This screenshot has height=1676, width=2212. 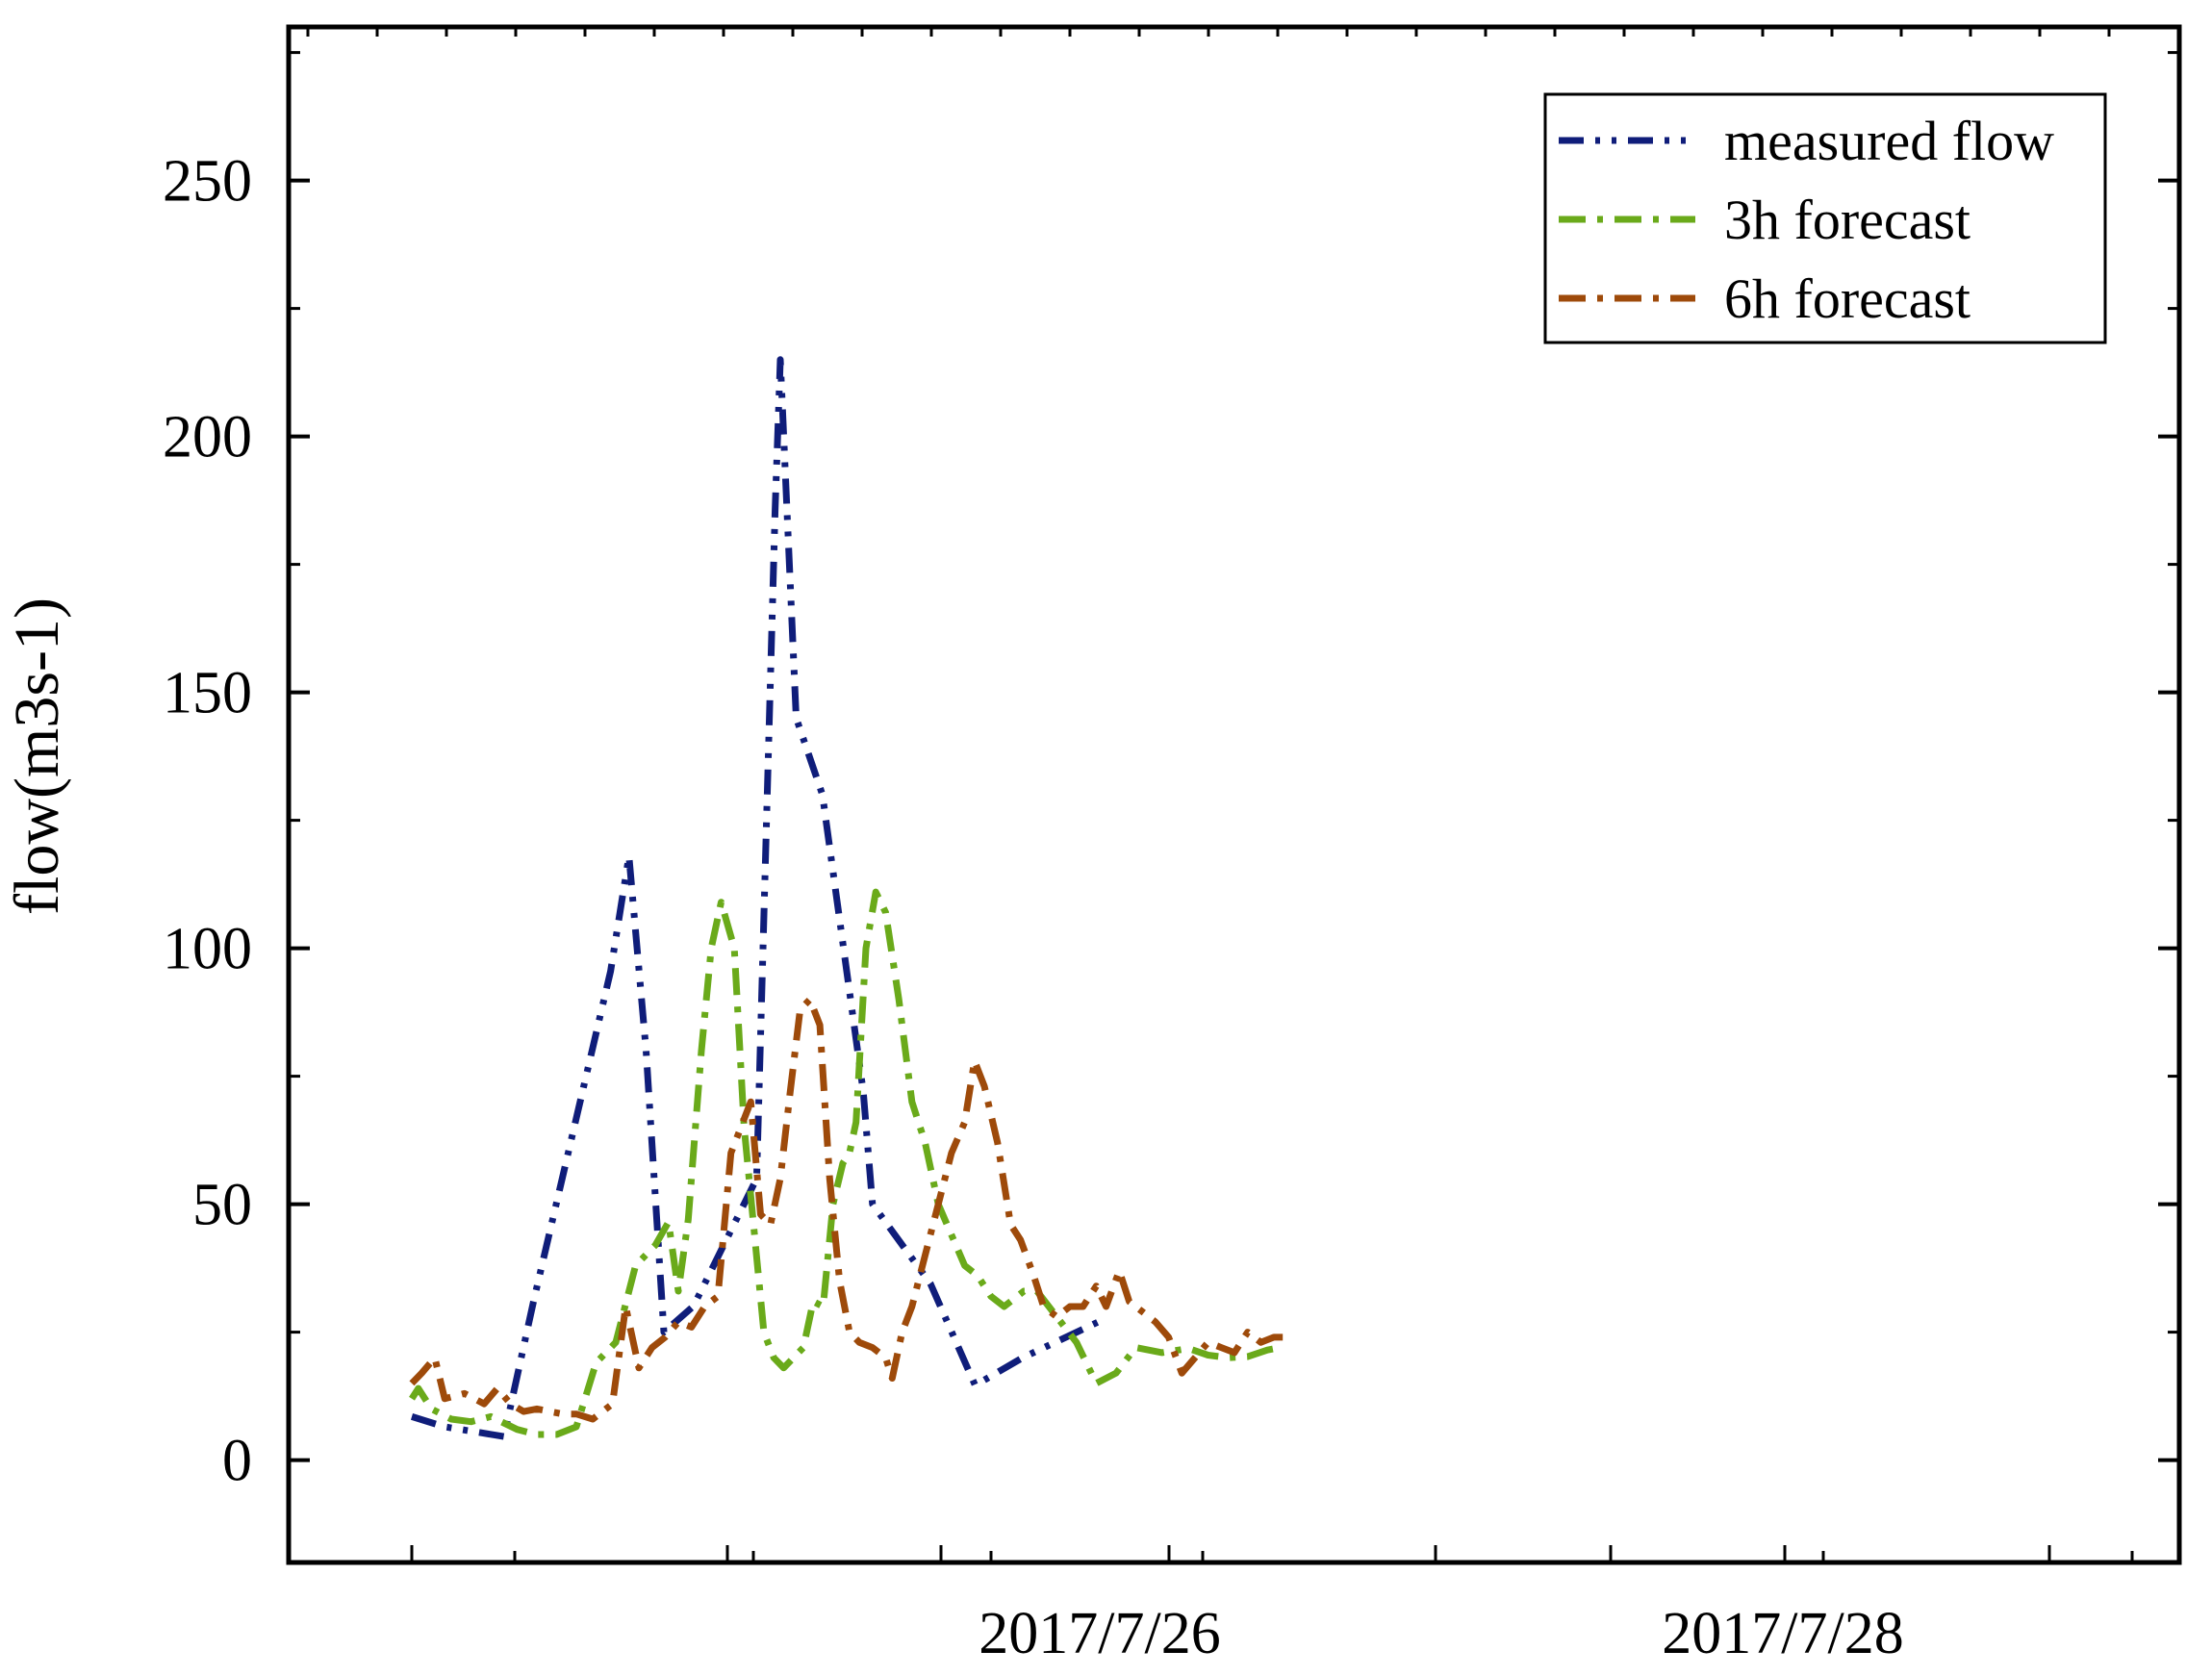 What do you see at coordinates (37, 756) in the screenshot?
I see `y-axis-label: flow(m3s-1)` at bounding box center [37, 756].